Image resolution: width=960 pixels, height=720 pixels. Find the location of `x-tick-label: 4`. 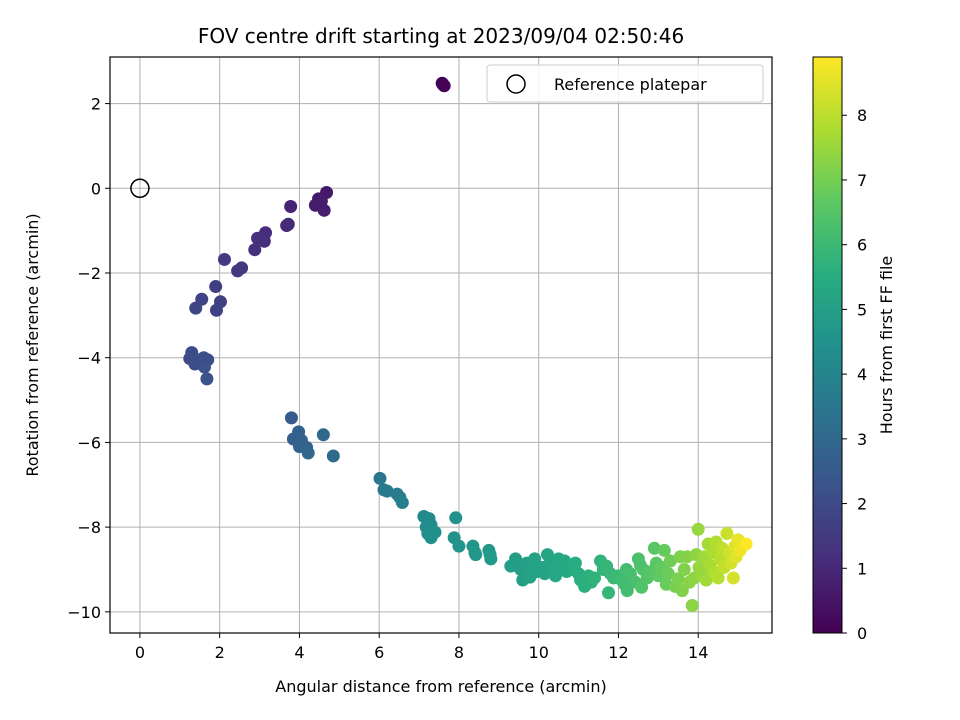

x-tick-label: 4 is located at coordinates (299, 652).